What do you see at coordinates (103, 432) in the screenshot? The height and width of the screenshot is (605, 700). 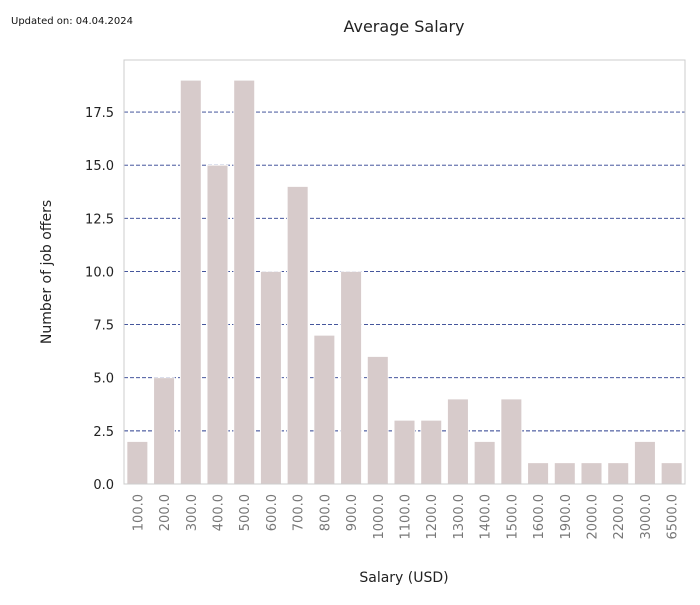 I see `y-tick-label: 2.5` at bounding box center [103, 432].